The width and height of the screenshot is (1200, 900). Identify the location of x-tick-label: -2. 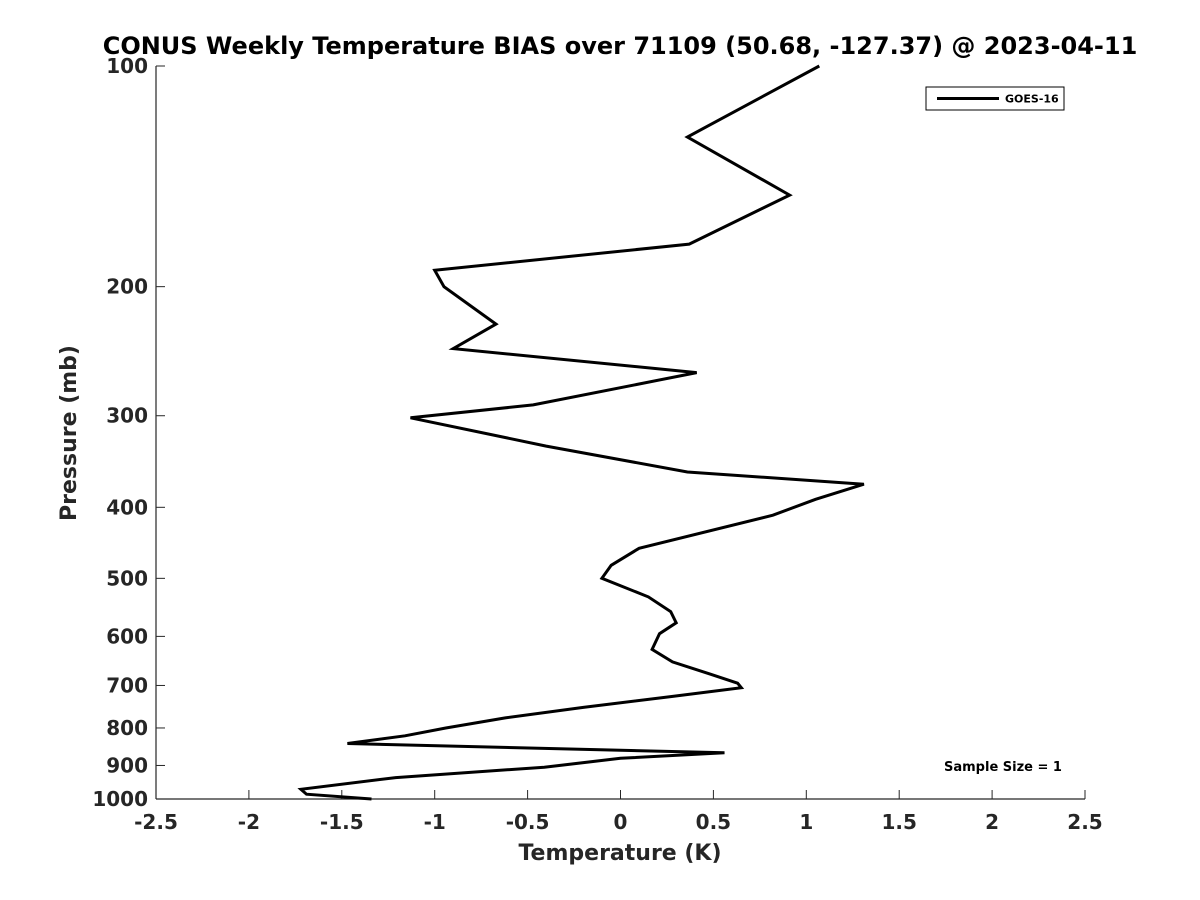
(249, 822).